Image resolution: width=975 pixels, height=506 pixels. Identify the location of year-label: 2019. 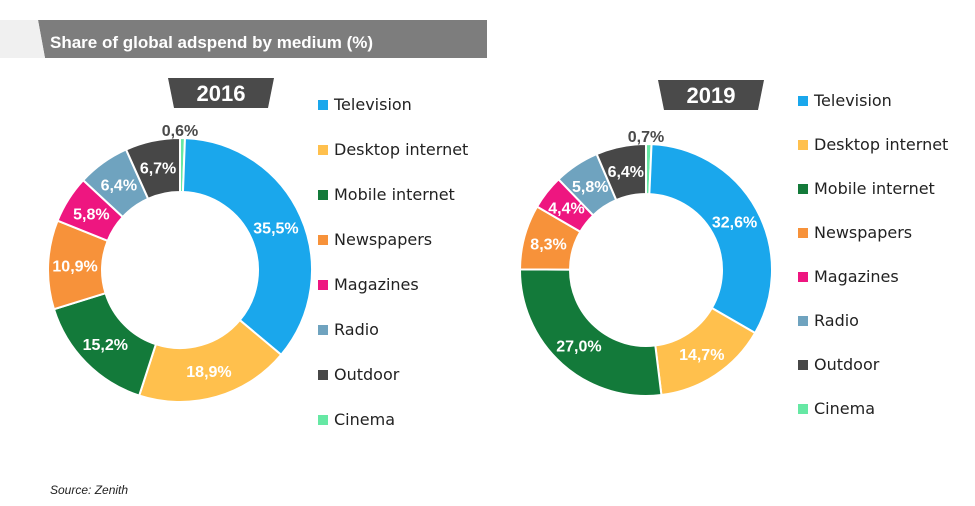
(711, 95).